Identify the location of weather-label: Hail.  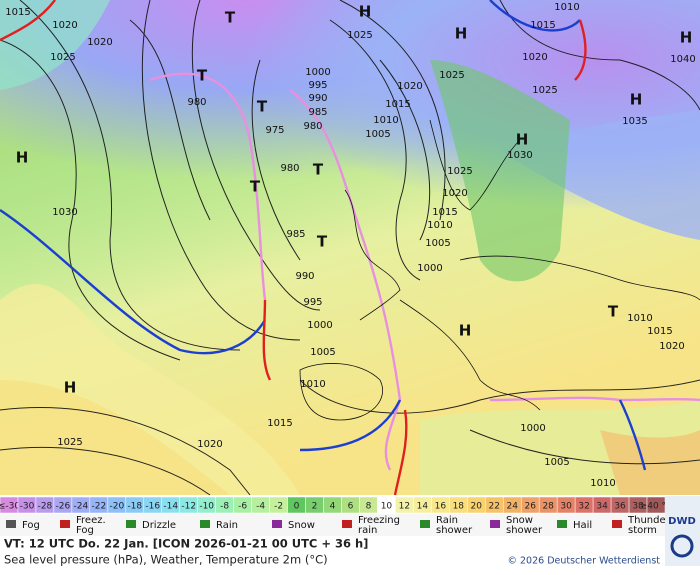
(582, 525).